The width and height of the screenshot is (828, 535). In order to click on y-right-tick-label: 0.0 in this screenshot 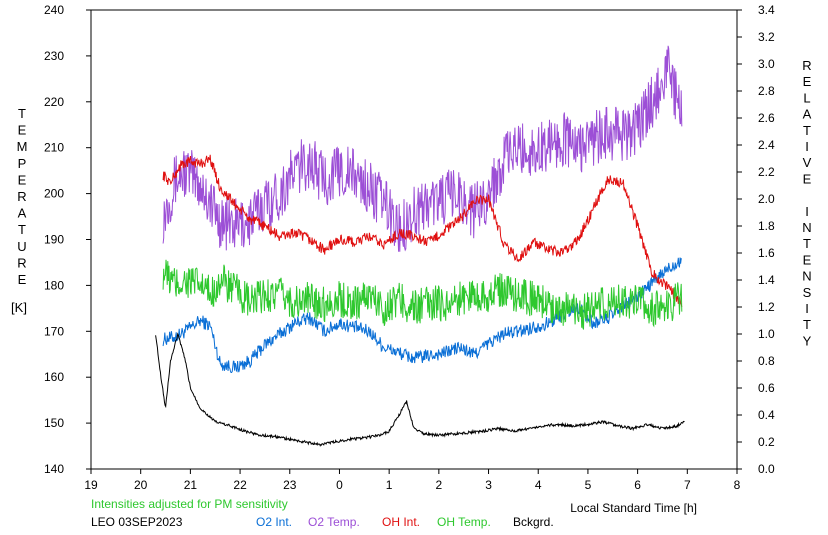, I will do `click(766, 469)`.